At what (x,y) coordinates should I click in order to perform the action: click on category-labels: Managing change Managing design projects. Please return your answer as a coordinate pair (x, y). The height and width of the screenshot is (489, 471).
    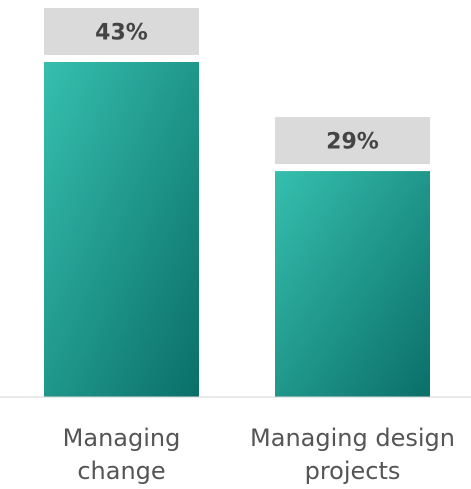
    Looking at the image, I should click on (259, 454).